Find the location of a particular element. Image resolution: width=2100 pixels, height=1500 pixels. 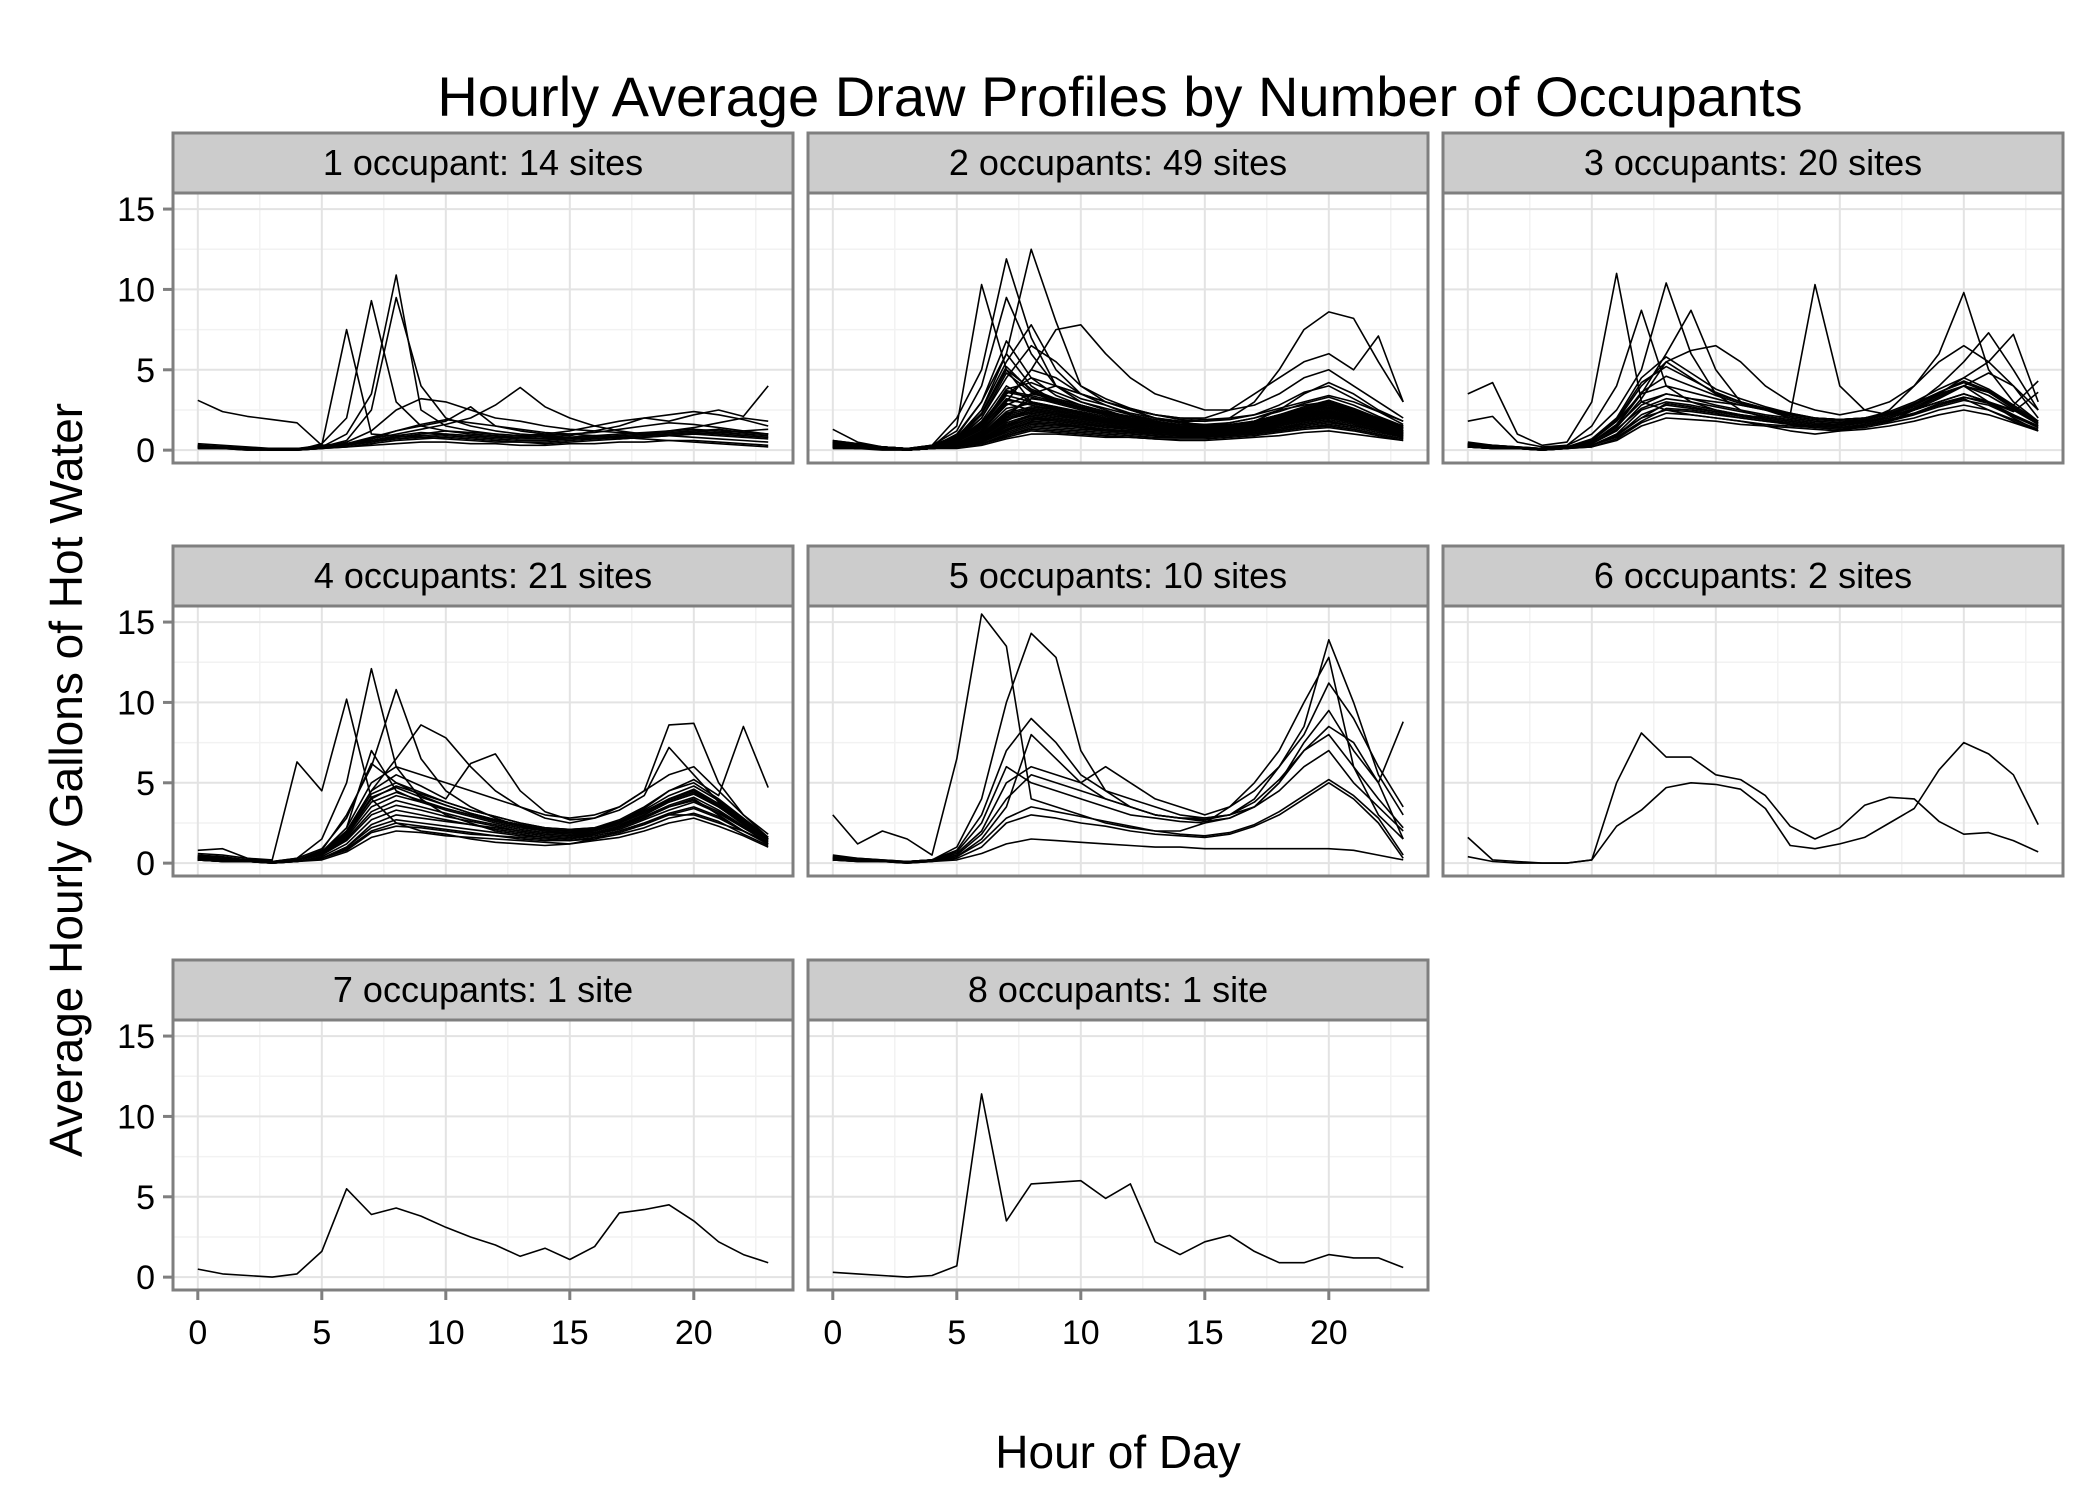

facet-strip-label: 7 occupants: 1 site is located at coordinates (483, 989).